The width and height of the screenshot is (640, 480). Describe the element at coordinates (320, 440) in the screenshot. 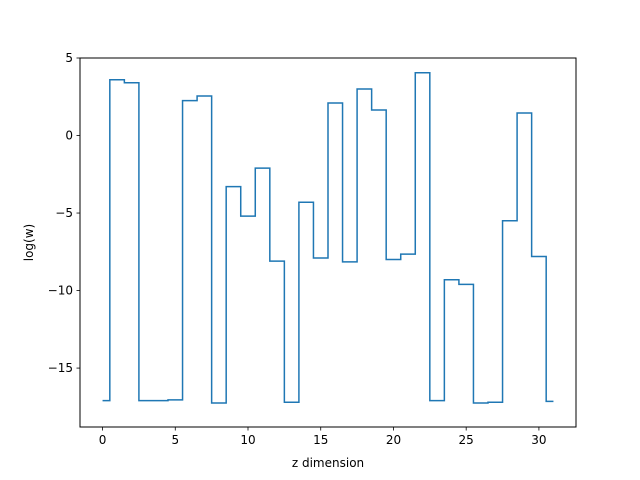

I see `x-tick-label: 15` at that location.